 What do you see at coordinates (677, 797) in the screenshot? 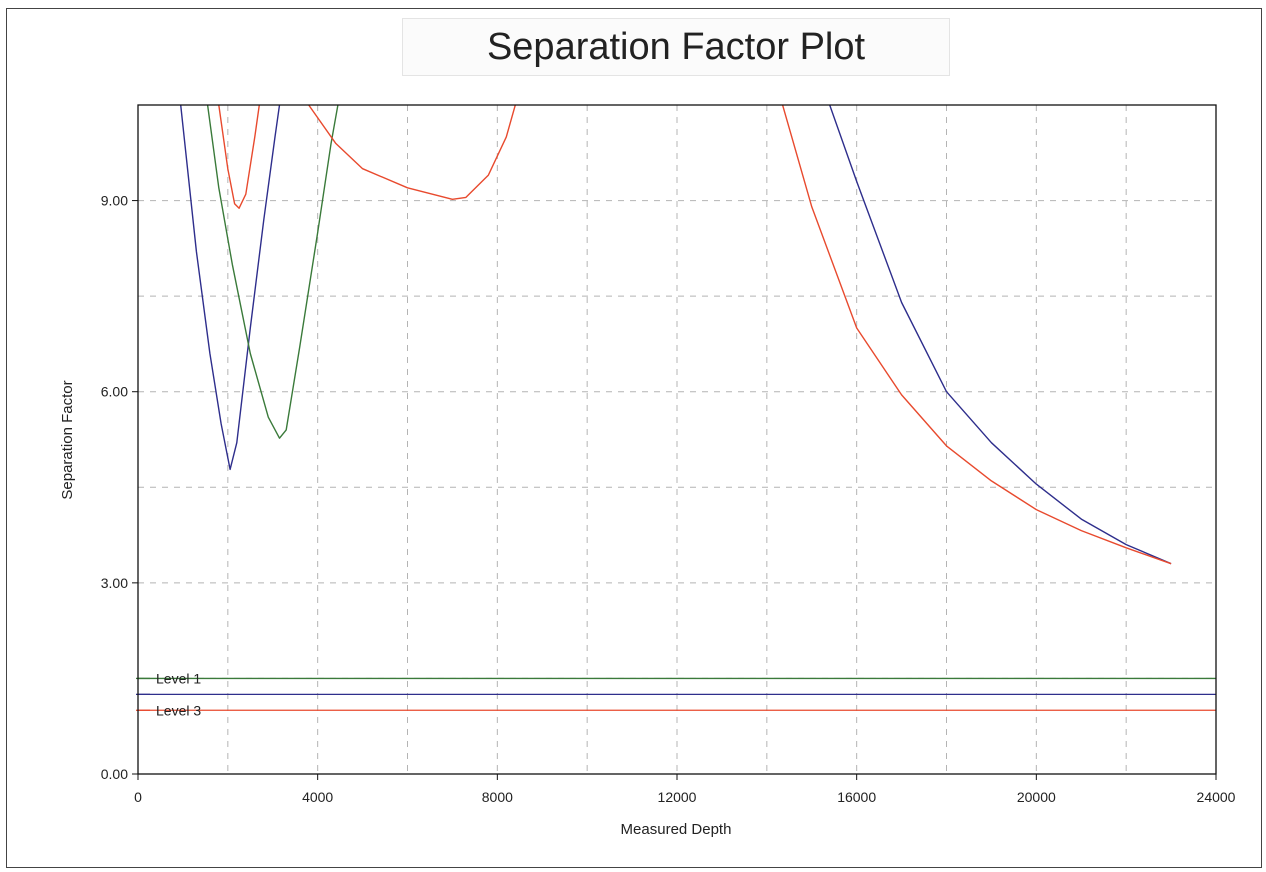
I see `x-tick-label: 12000` at bounding box center [677, 797].